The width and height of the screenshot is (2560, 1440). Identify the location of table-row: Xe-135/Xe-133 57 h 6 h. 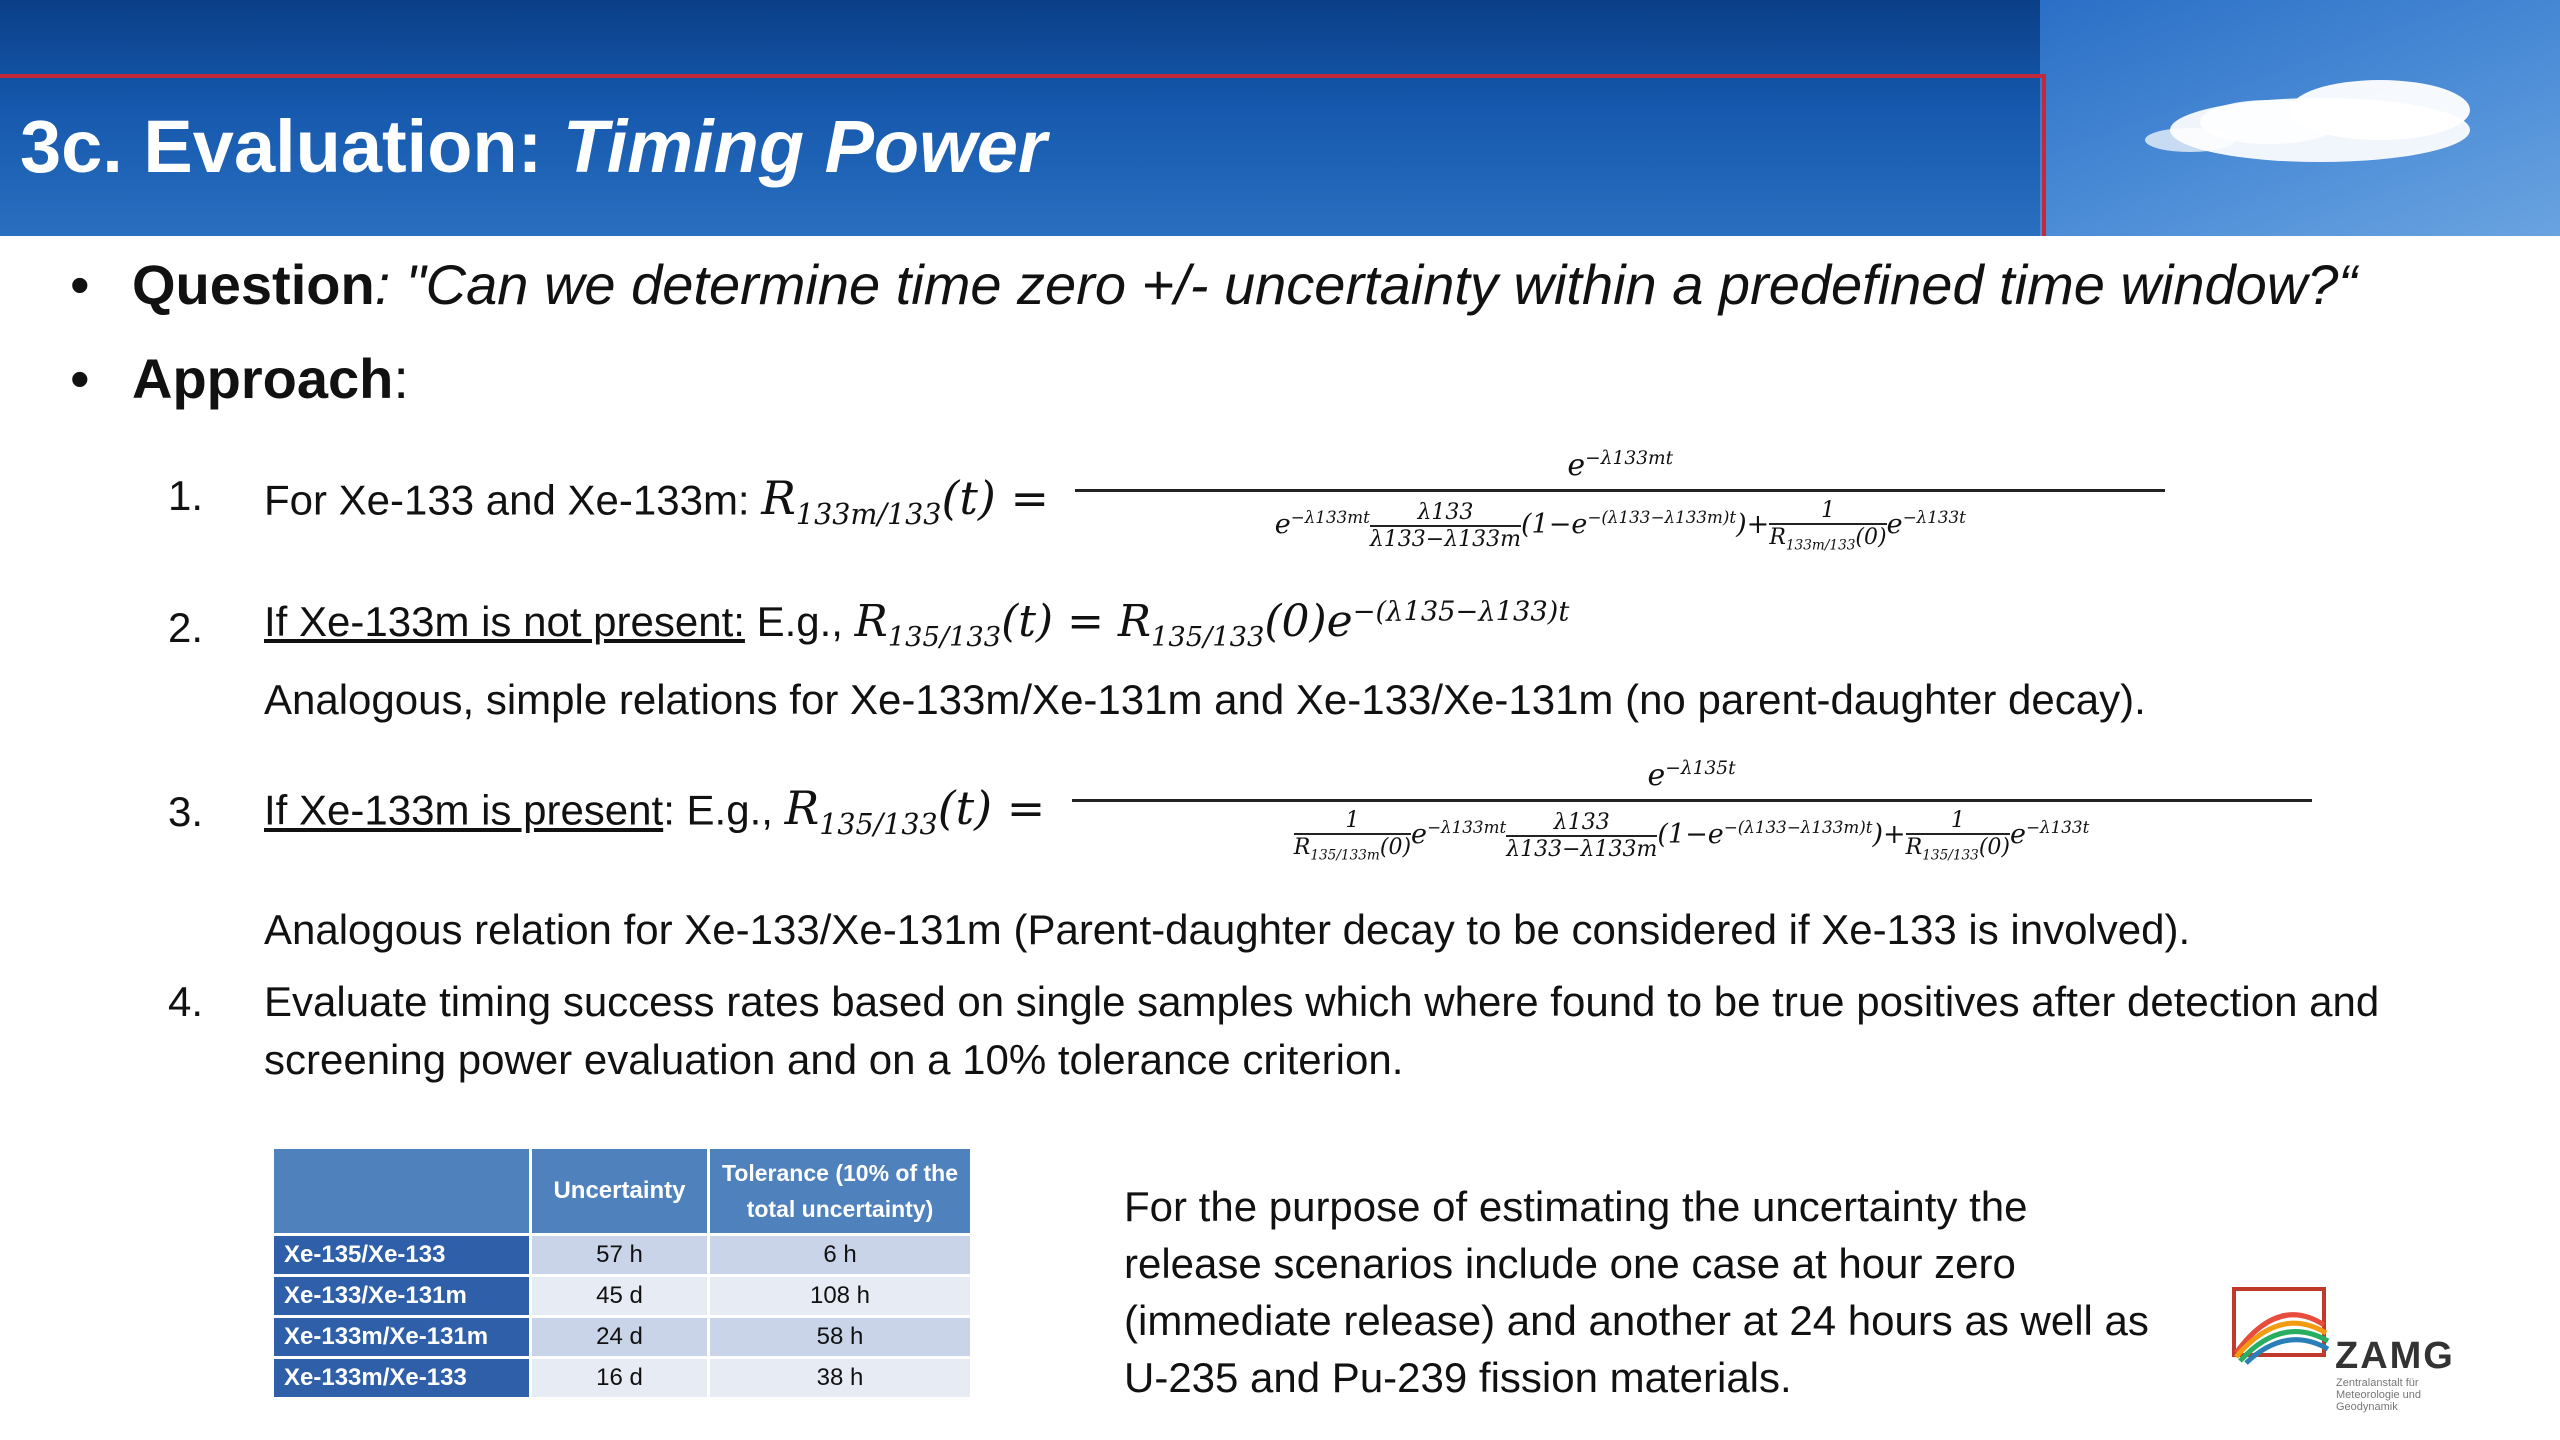
(622, 1255).